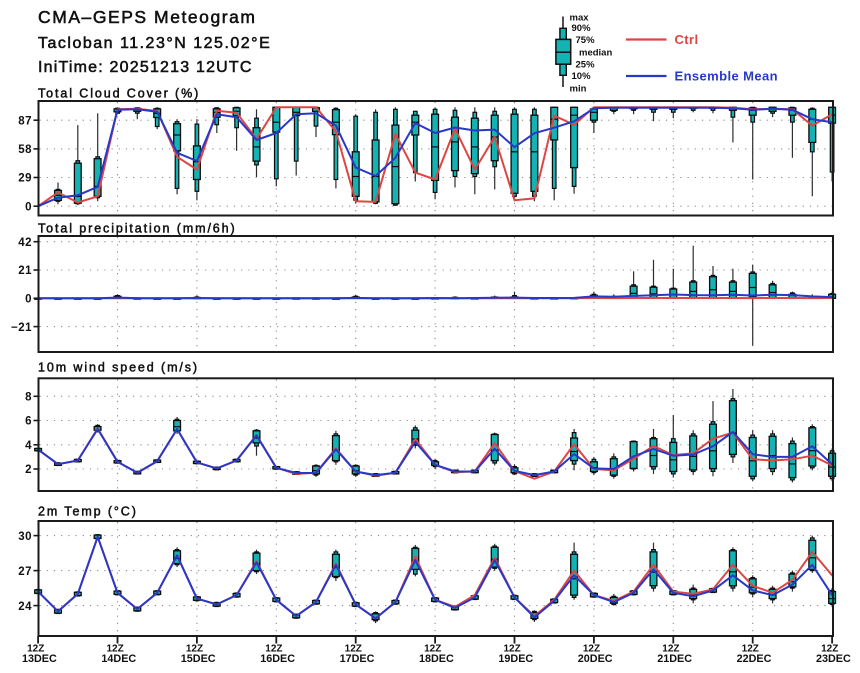 The image size is (860, 673). Describe the element at coordinates (687, 39) in the screenshot. I see `svg-text: Ctrl` at that location.